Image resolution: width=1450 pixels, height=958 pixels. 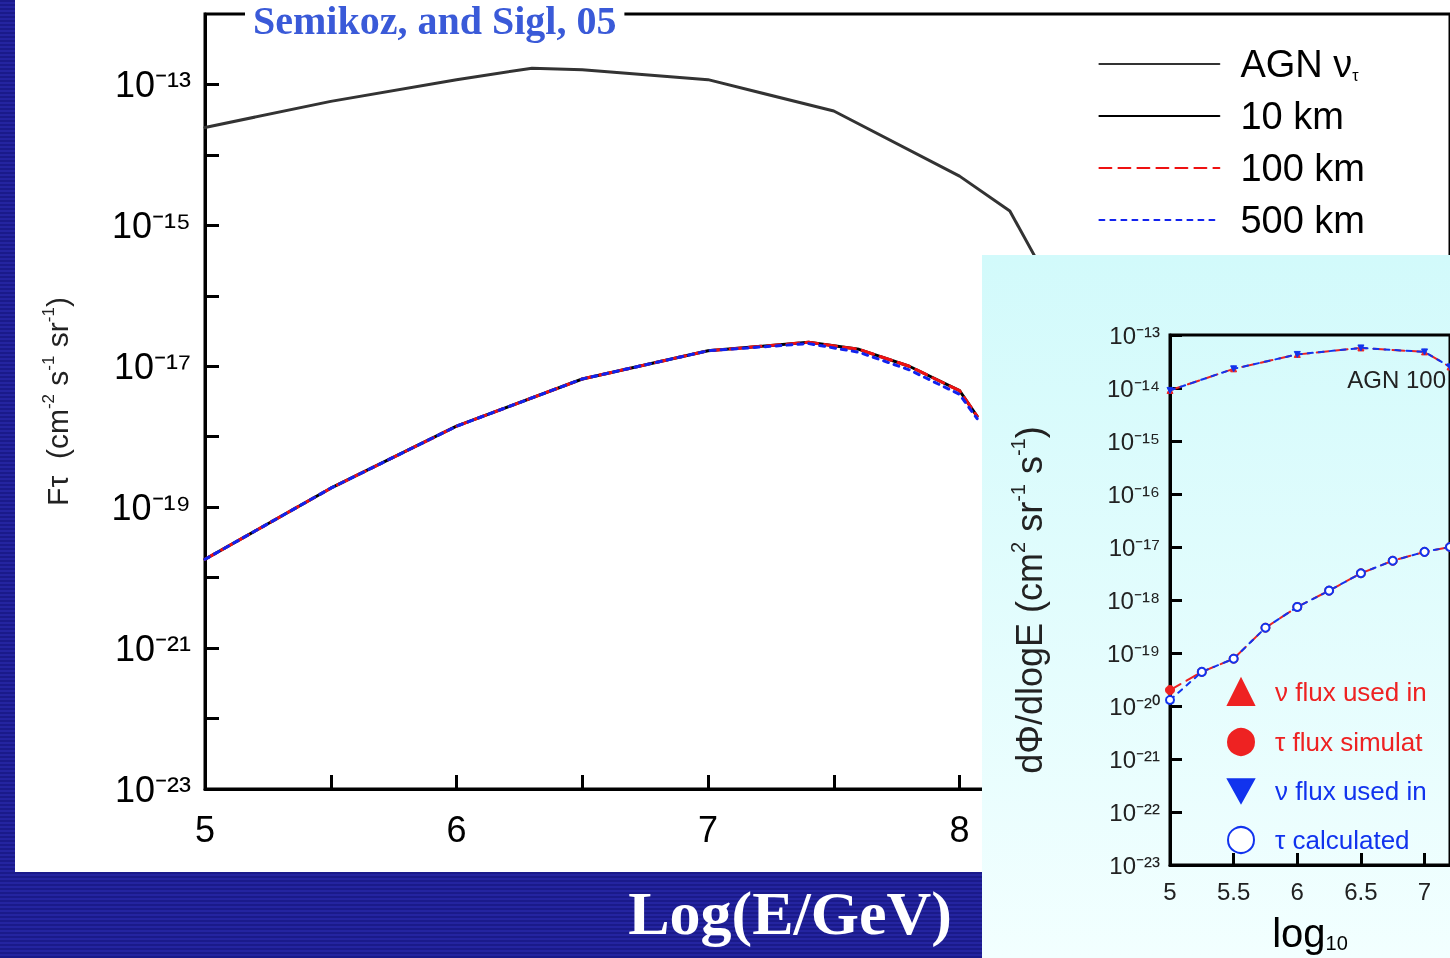 What do you see at coordinates (790, 913) in the screenshot?
I see `x-axis-title: Log(E/GeV)` at bounding box center [790, 913].